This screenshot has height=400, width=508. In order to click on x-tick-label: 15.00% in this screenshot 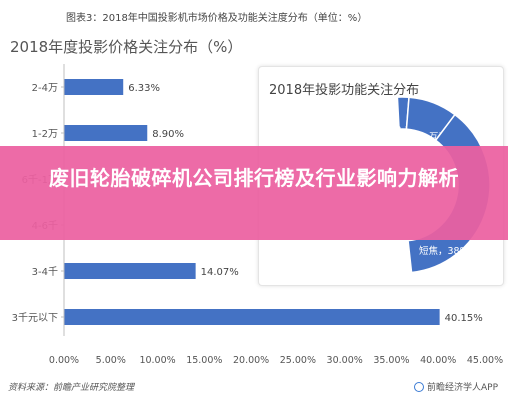, I will do `click(204, 360)`.